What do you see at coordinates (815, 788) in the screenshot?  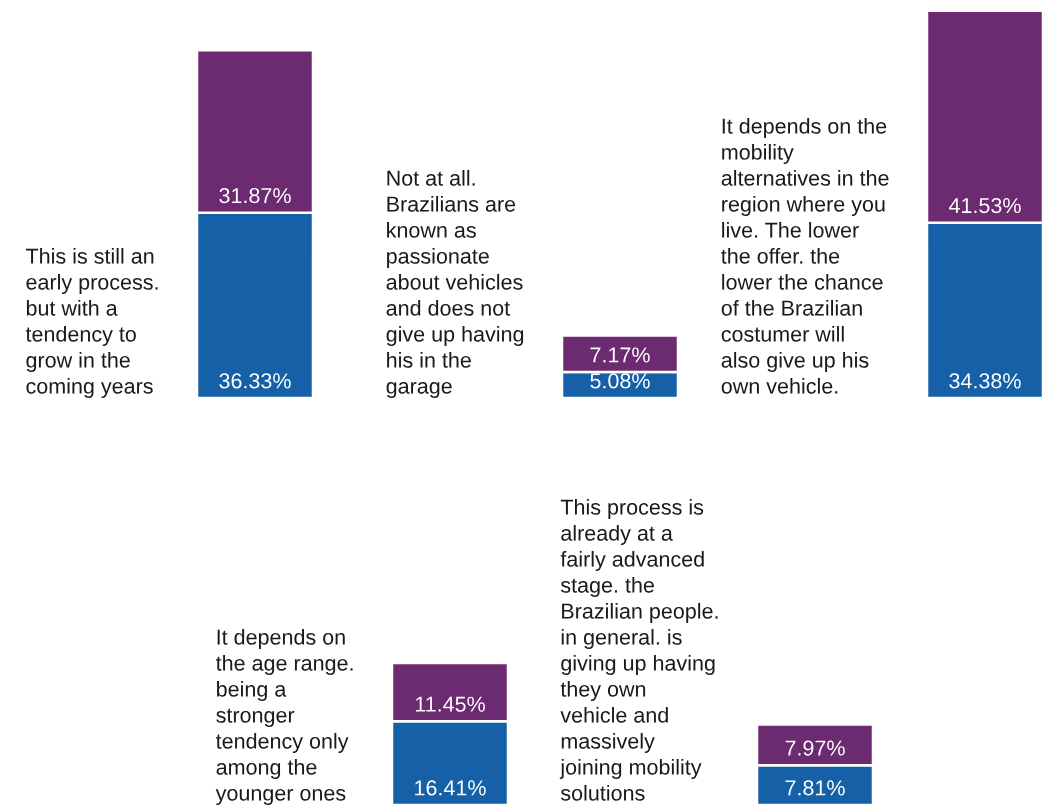 I see `data-label: 7.81%` at bounding box center [815, 788].